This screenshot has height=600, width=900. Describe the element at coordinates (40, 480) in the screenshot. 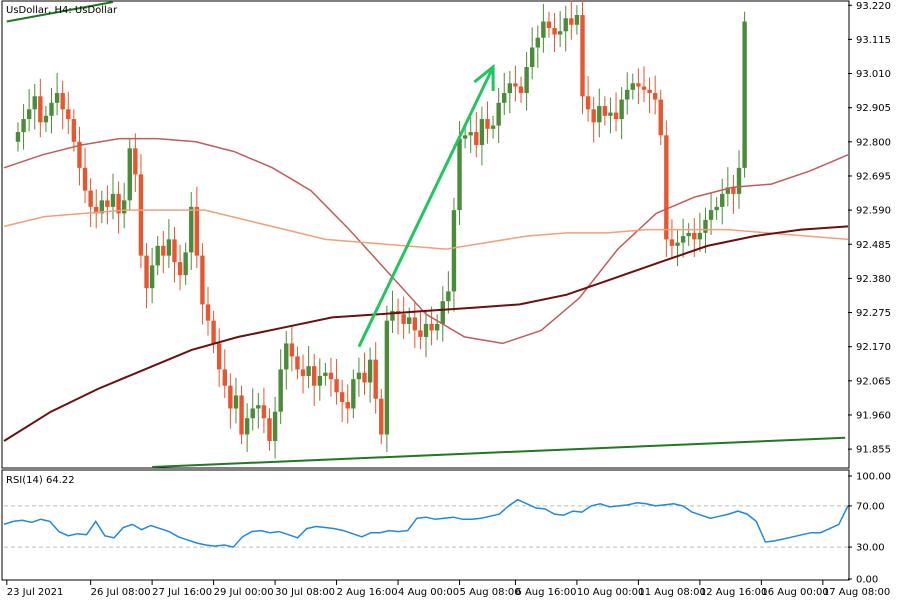

I see `rsi-indicator-title: RSI(14) 64.22` at that location.